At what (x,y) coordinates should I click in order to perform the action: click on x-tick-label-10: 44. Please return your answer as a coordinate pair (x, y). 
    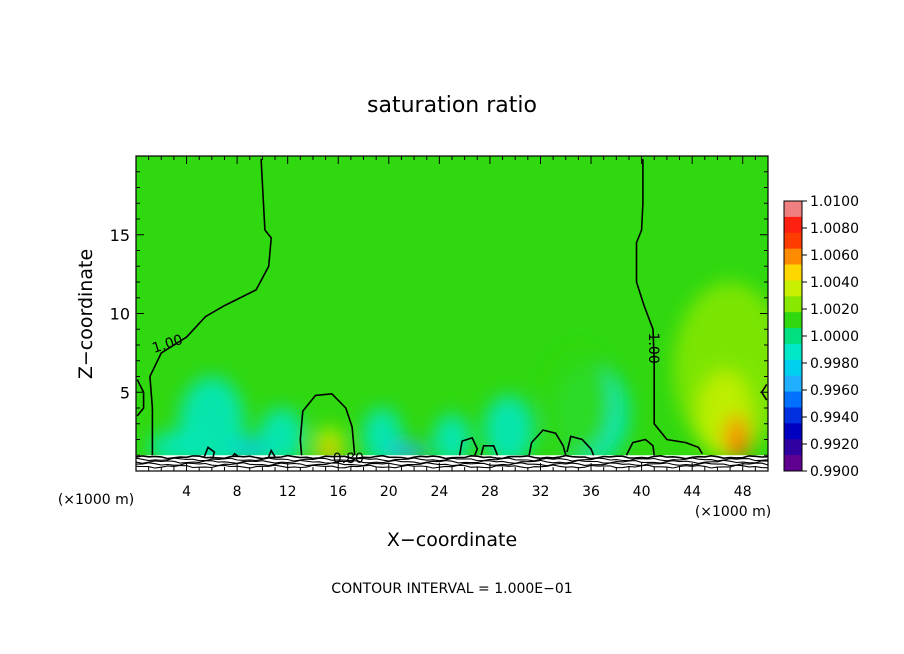
    Looking at the image, I should click on (692, 492).